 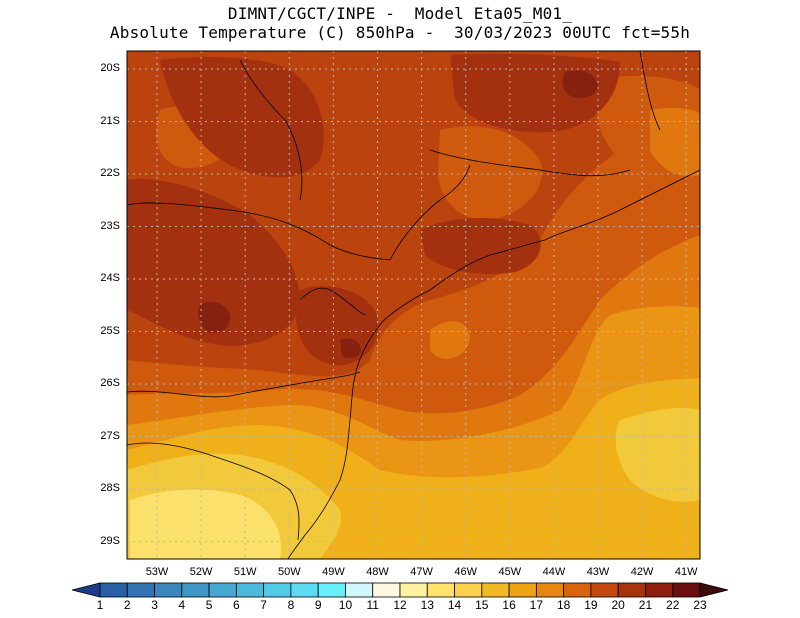 I want to click on lon-label-53W: 53W, so click(x=157, y=572).